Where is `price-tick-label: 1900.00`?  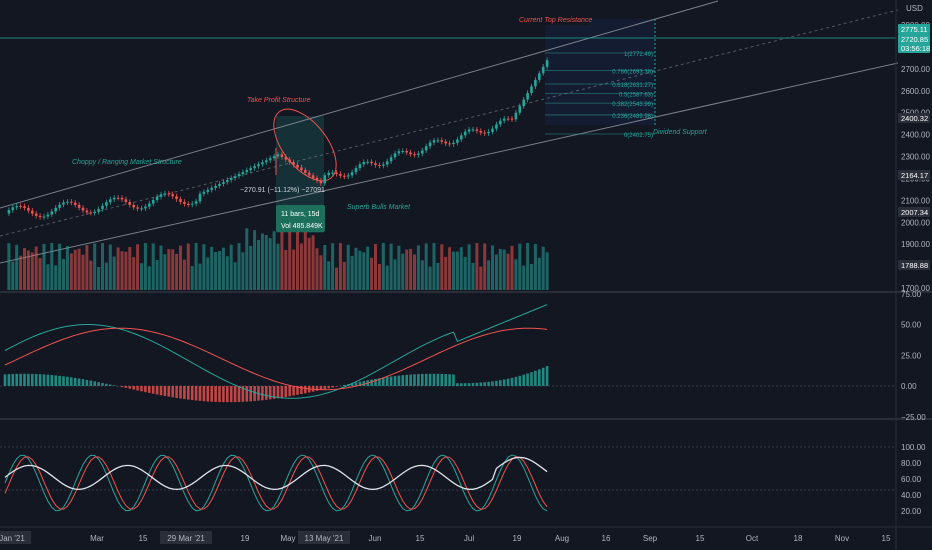
price-tick-label: 1900.00 is located at coordinates (915, 244).